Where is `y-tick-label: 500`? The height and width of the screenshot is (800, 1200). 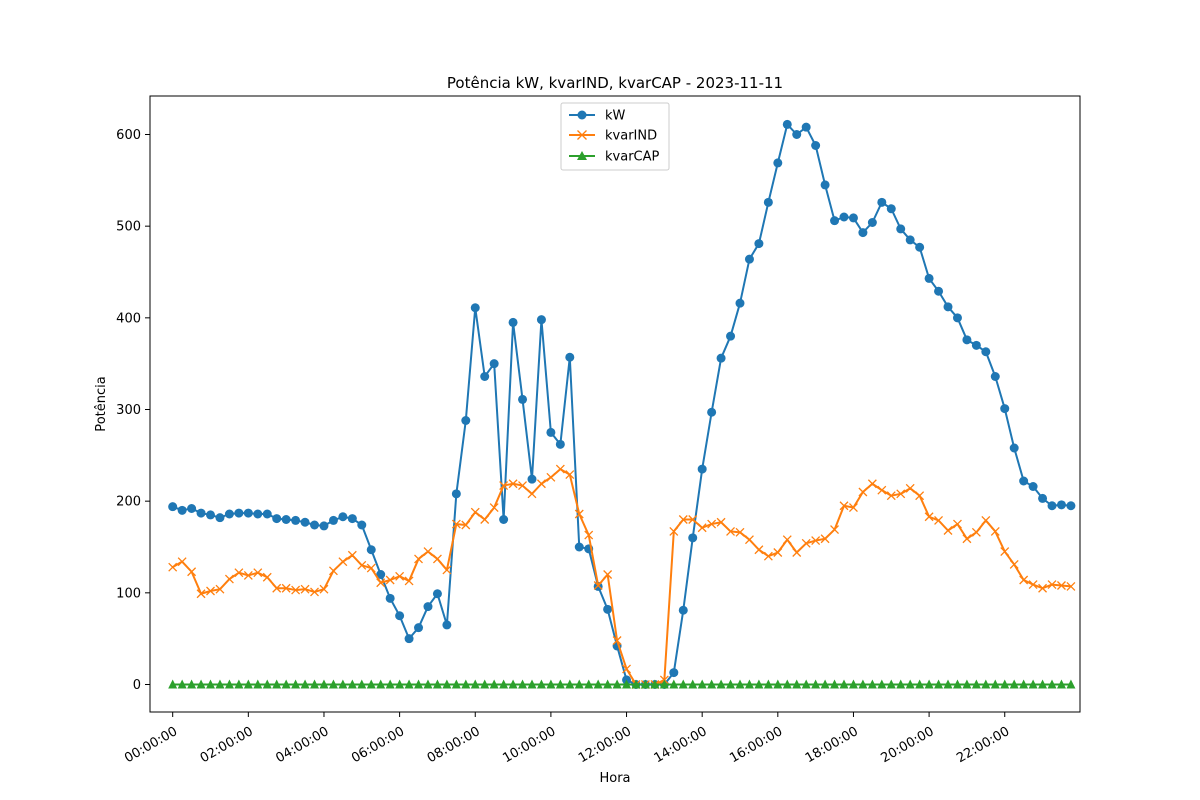 y-tick-label: 500 is located at coordinates (128, 227).